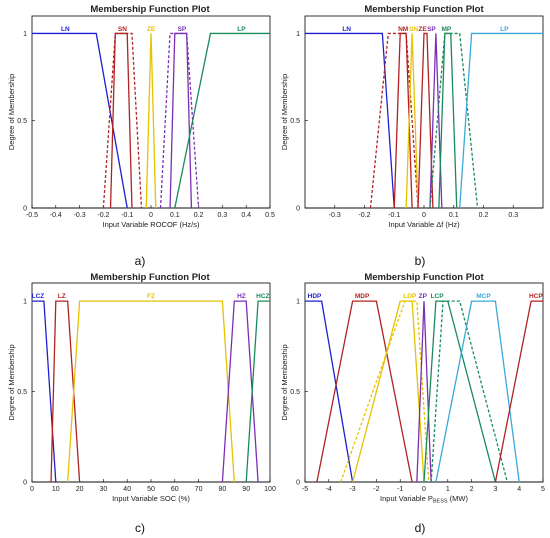 The image size is (550, 538). What do you see at coordinates (472, 489) in the screenshot?
I see `x-tick-label: 2` at bounding box center [472, 489].